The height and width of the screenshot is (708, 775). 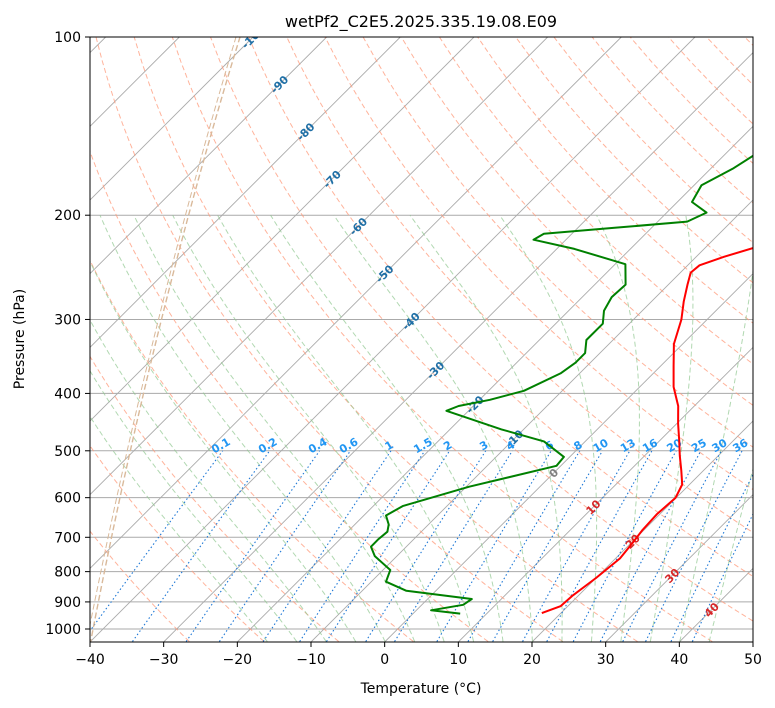 What do you see at coordinates (164, 660) in the screenshot?
I see `x-tick-label: −30` at bounding box center [164, 660].